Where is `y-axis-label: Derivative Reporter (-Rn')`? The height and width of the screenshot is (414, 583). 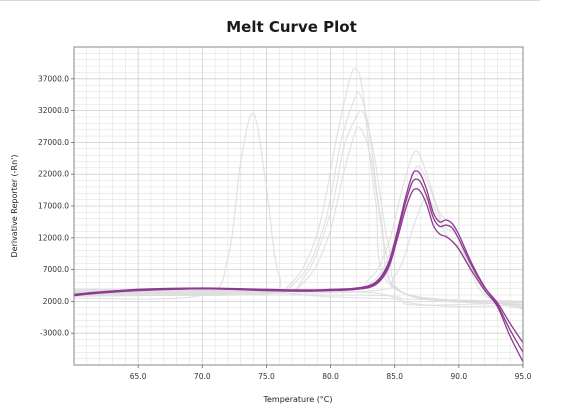 y-axis-label: Derivative Reporter (-Rn') is located at coordinates (14, 205).